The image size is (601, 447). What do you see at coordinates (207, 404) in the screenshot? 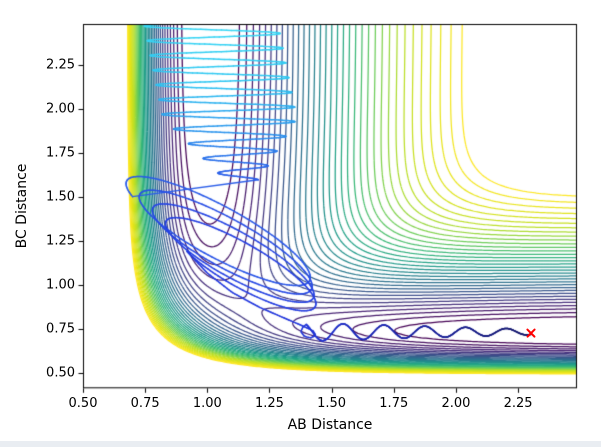
I see `x-tick-label: 1.00` at bounding box center [207, 404].